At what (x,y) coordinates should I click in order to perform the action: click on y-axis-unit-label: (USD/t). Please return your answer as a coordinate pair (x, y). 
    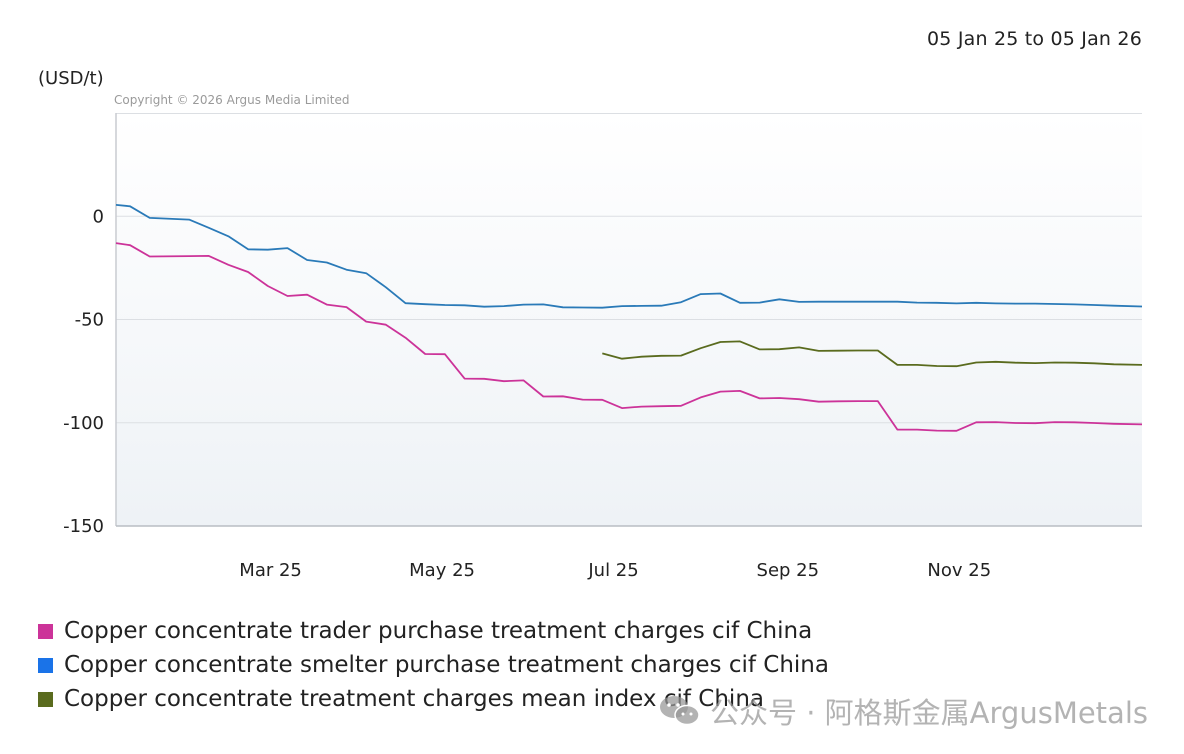
    Looking at the image, I should click on (71, 78).